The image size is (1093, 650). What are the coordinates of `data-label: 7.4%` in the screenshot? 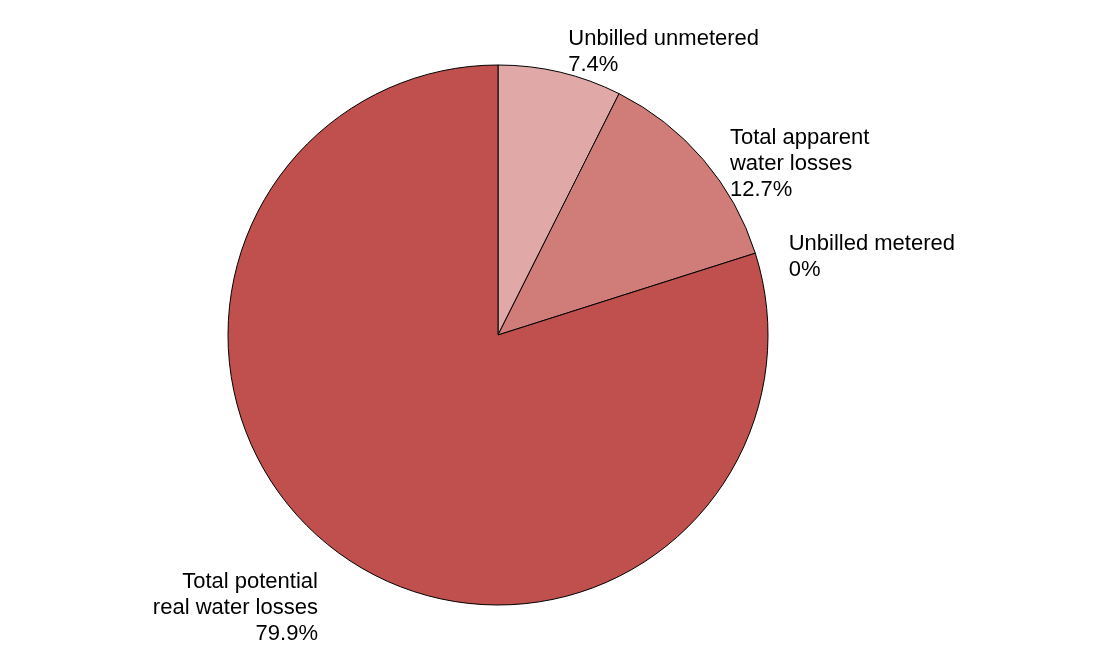 It's located at (593, 64).